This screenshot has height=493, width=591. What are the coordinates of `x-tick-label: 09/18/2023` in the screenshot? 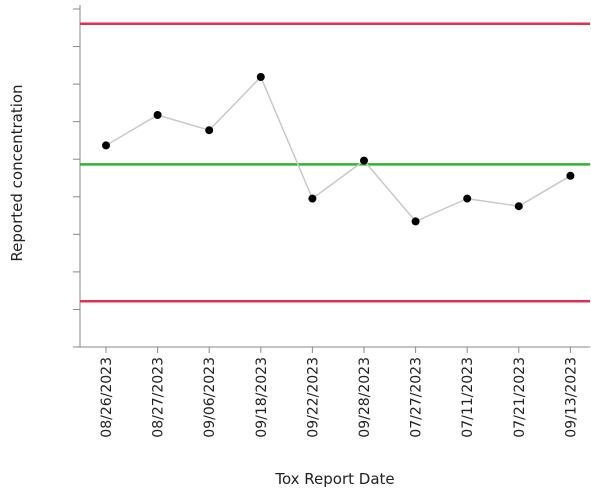 It's located at (262, 397).